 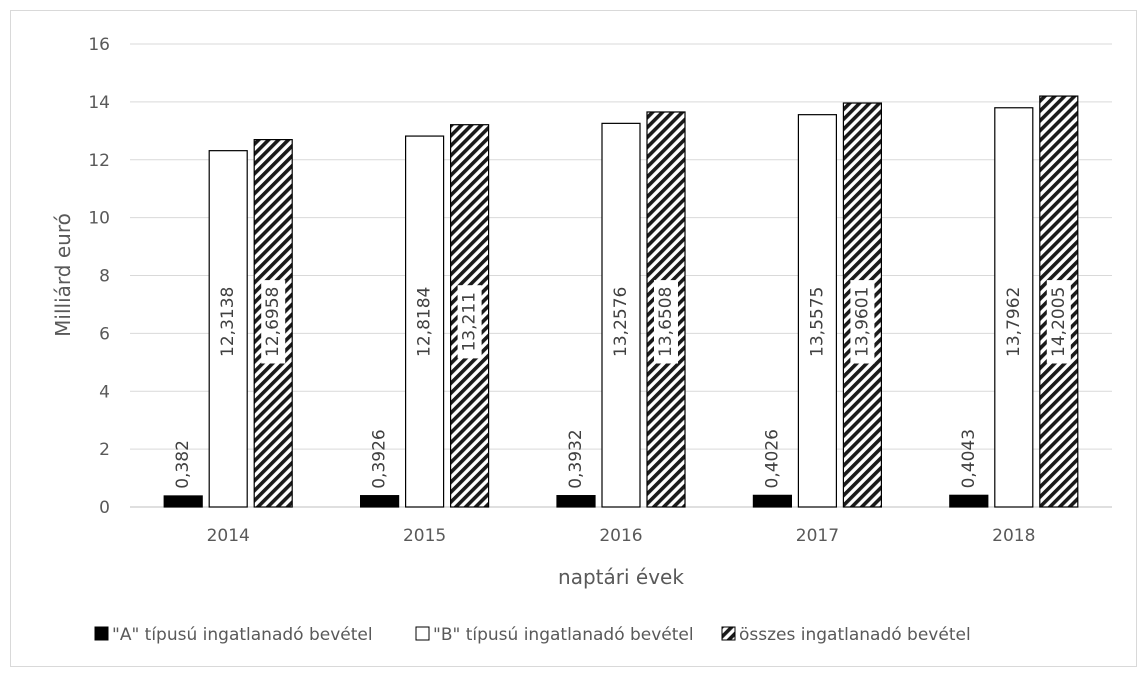 I want to click on bar-a-2017, so click(x=772, y=501).